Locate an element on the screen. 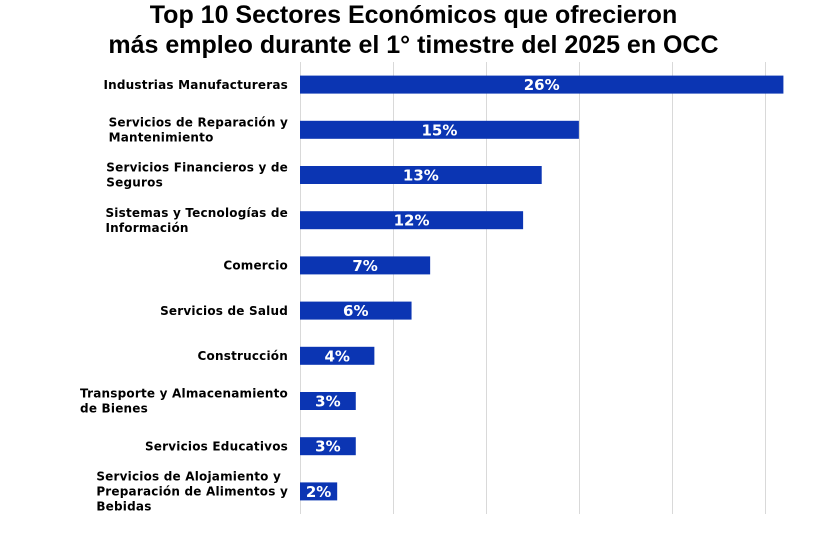  category-label-line: Transporte y Almacenamiento is located at coordinates (184, 394).